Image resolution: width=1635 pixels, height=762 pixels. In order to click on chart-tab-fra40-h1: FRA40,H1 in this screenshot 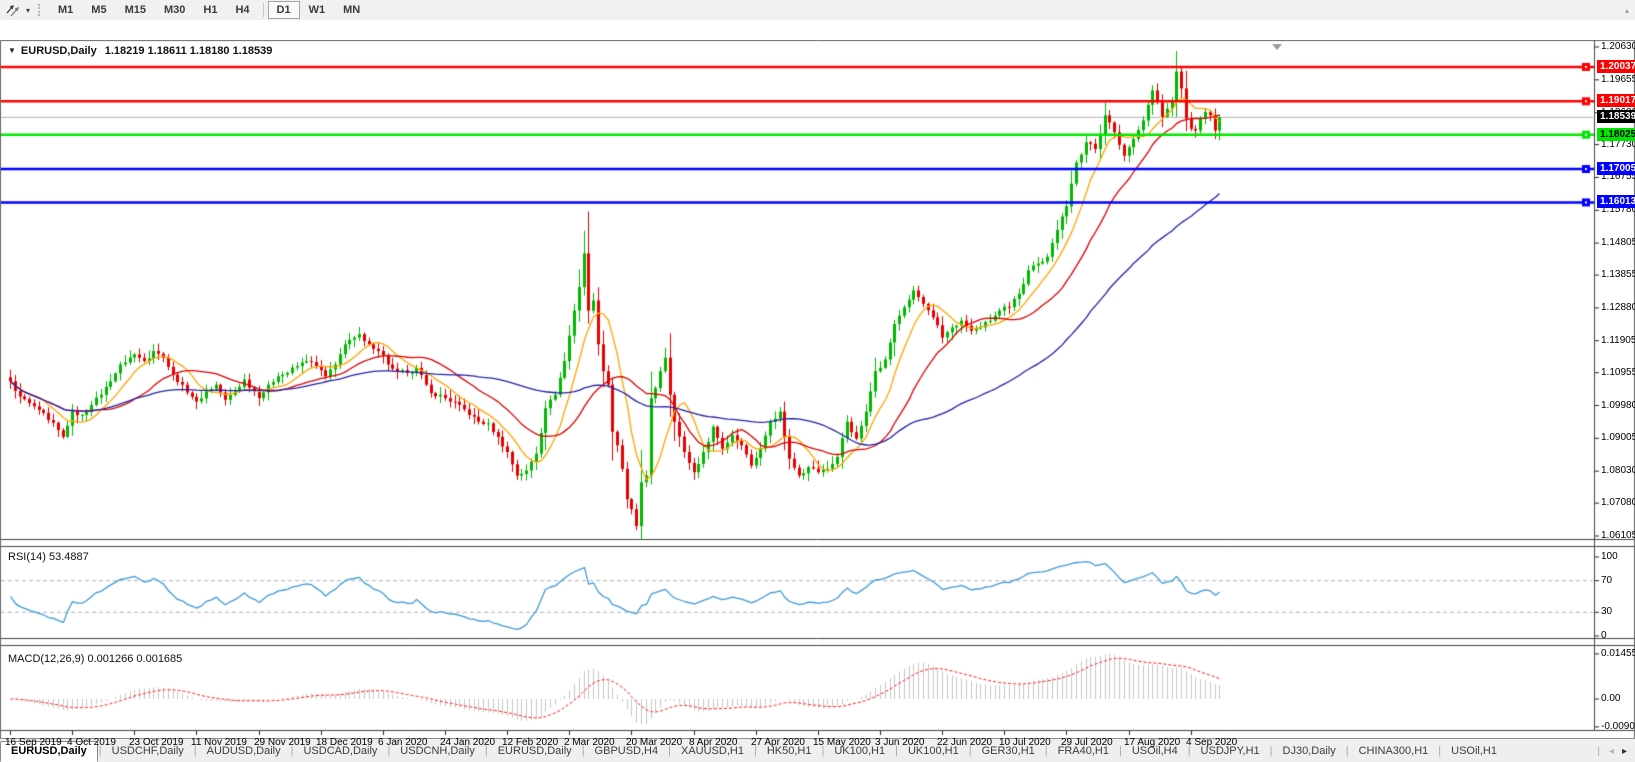, I will do `click(1083, 751)`.